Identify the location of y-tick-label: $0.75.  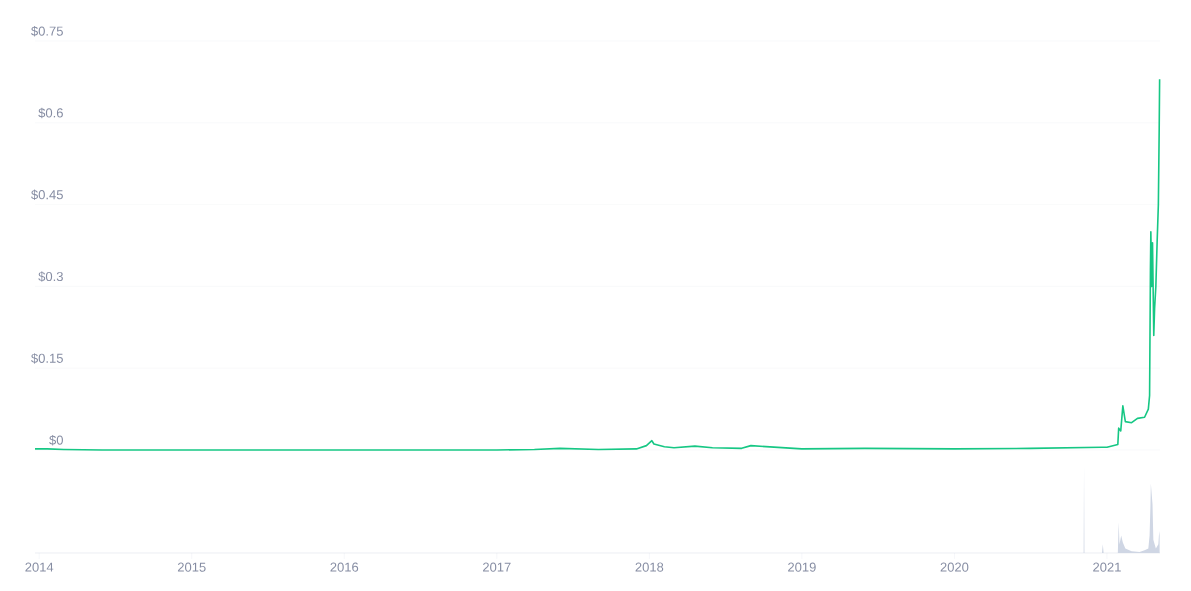
(47, 31).